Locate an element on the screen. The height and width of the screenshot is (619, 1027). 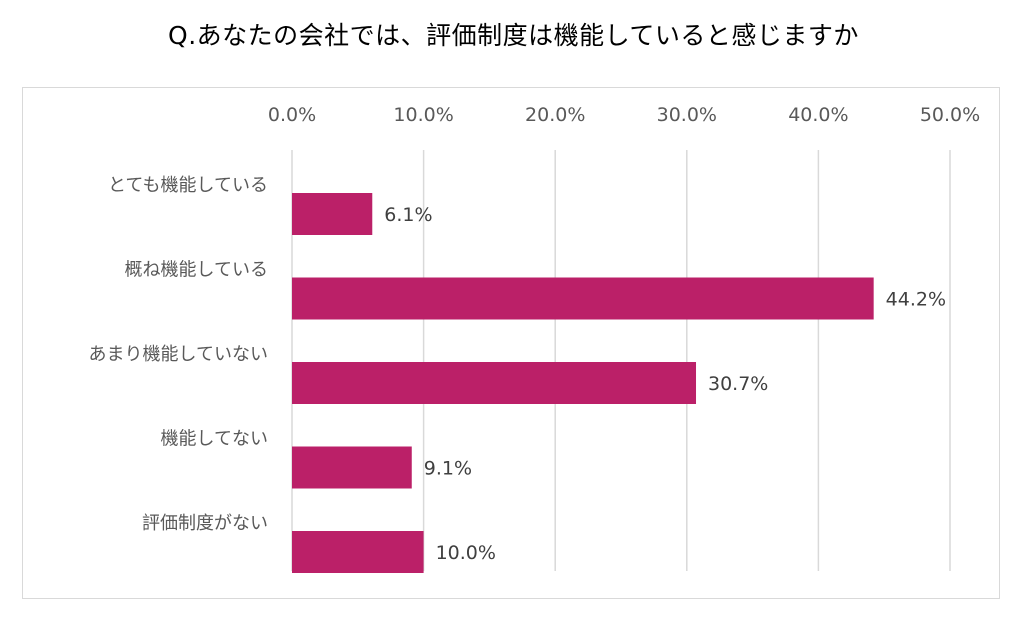
x-tick-label: 20.0% is located at coordinates (555, 115).